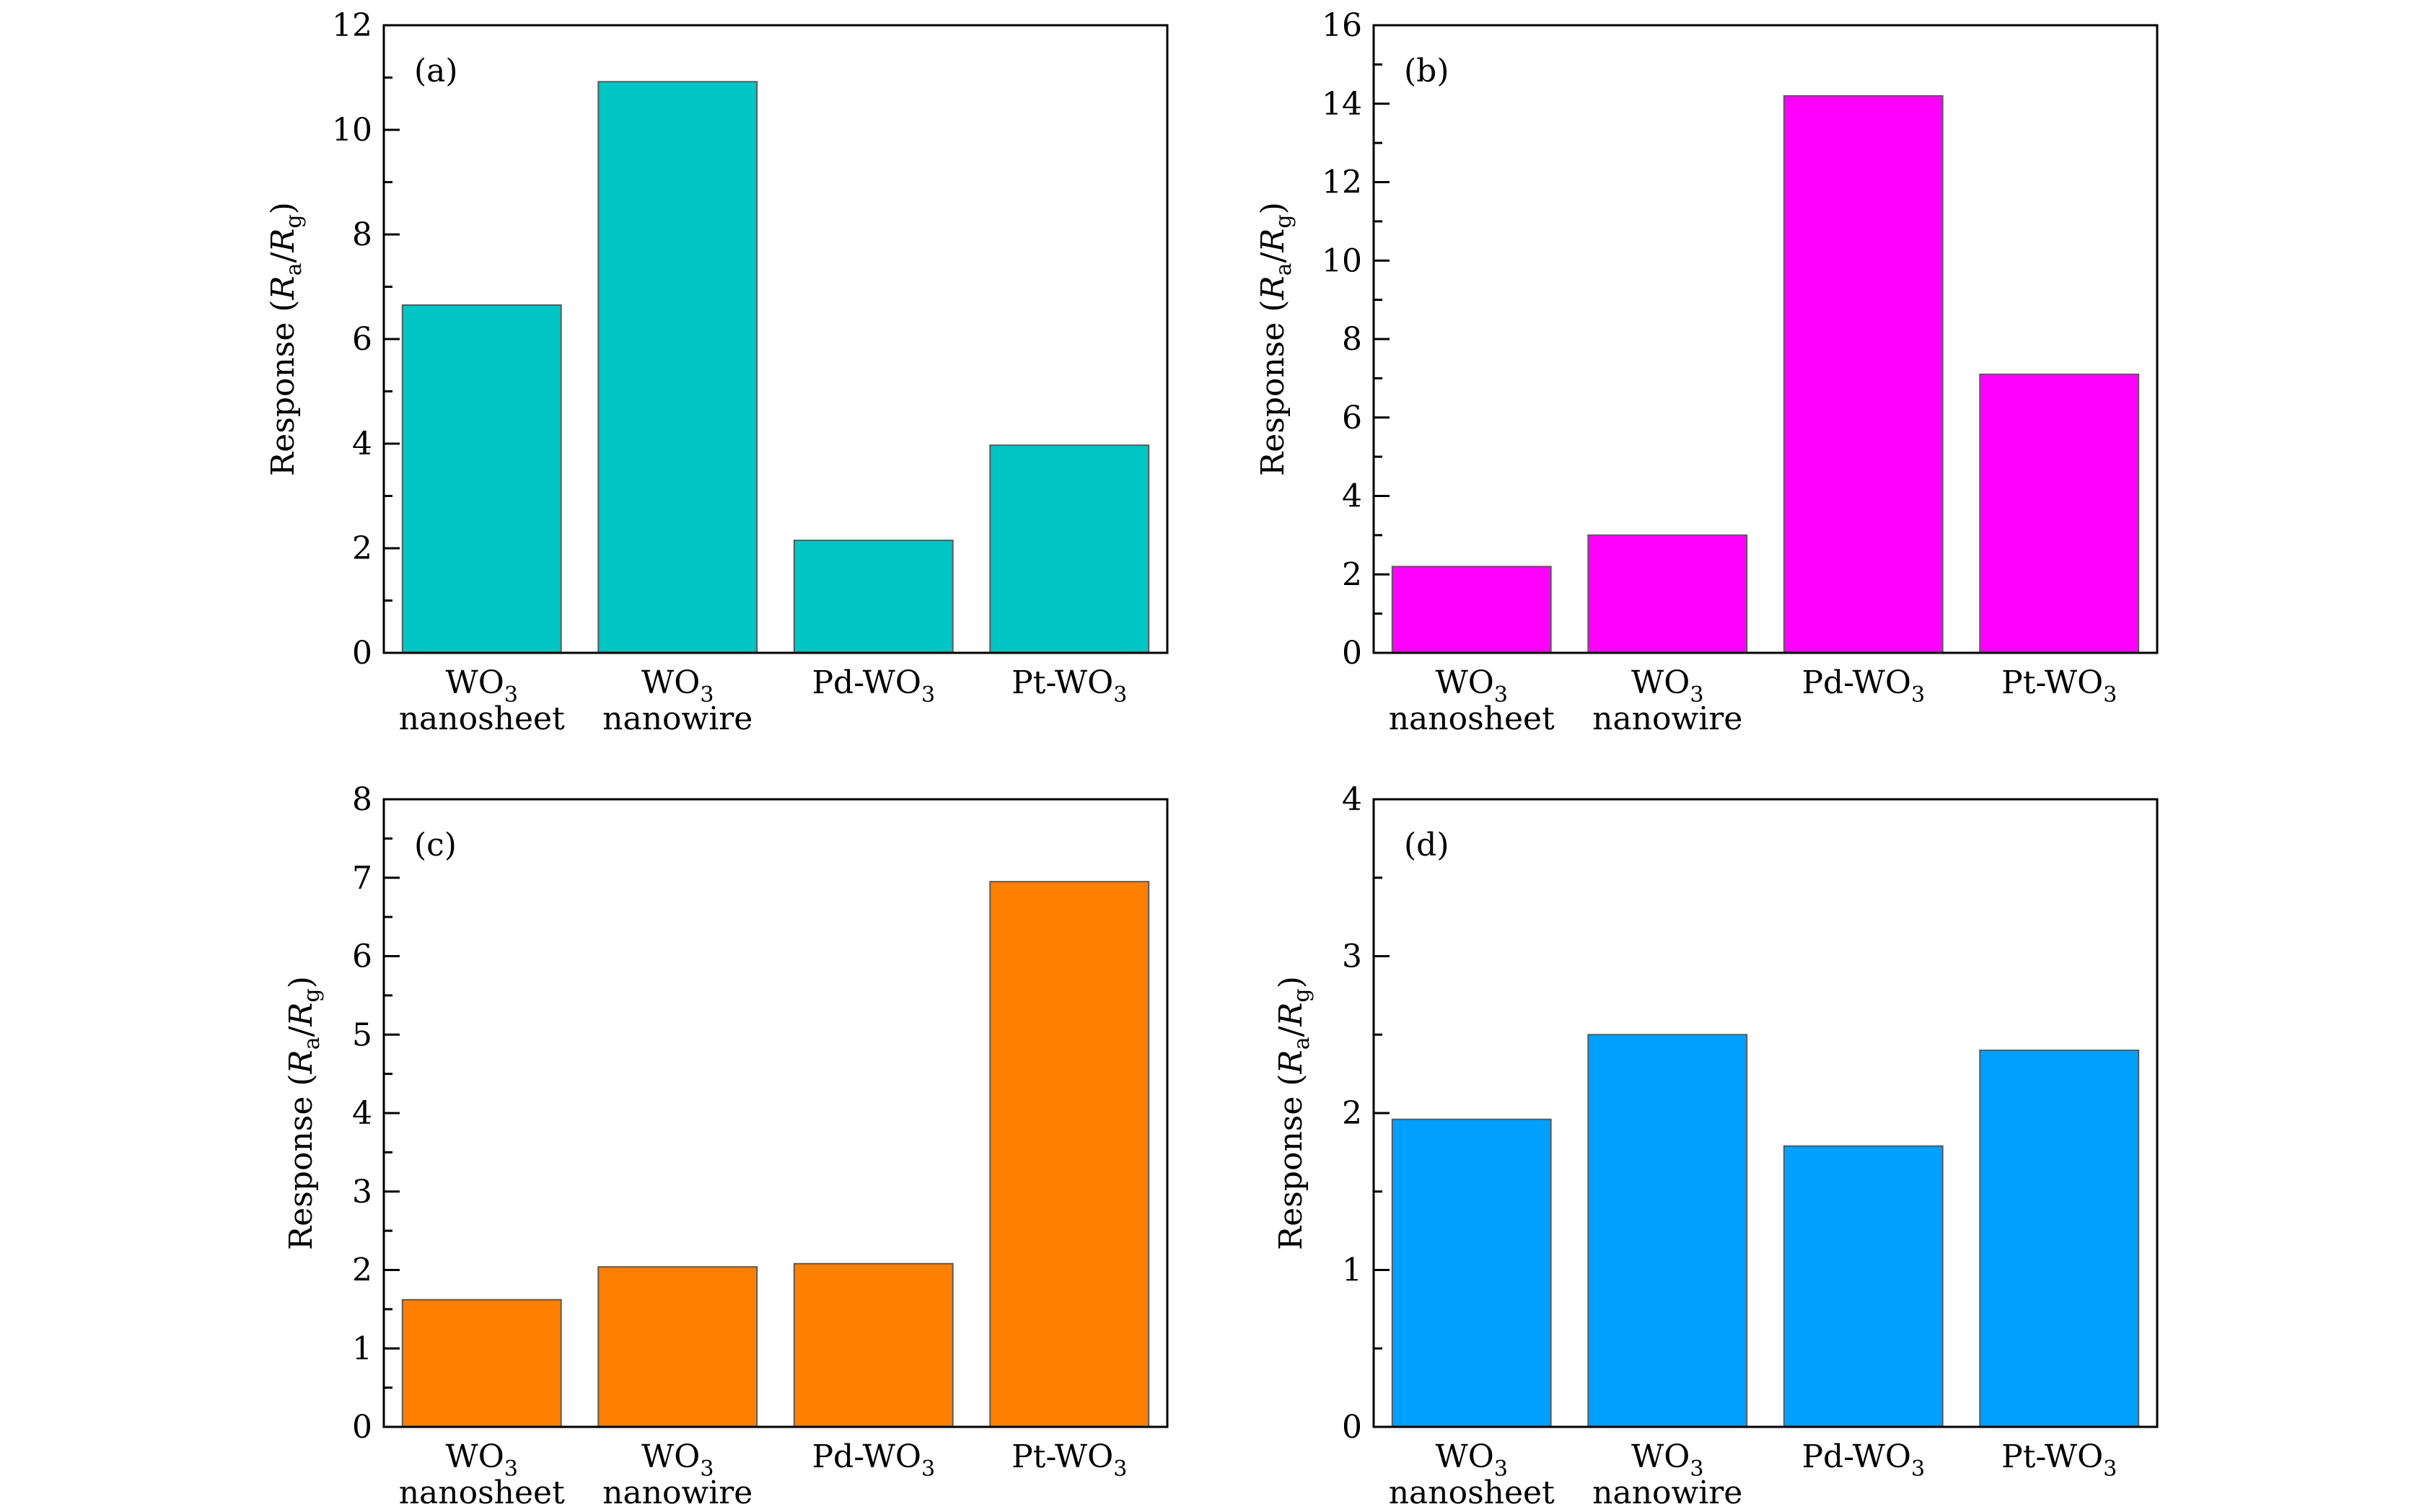 The image size is (2414, 1512). I want to click on panel-label: (a), so click(436, 71).